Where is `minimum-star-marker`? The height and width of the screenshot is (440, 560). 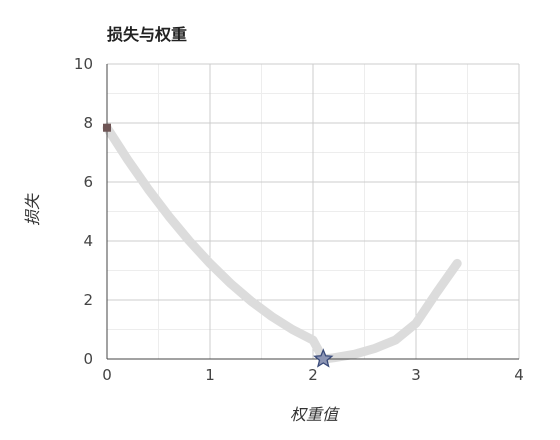
minimum-star-marker is located at coordinates (323, 358).